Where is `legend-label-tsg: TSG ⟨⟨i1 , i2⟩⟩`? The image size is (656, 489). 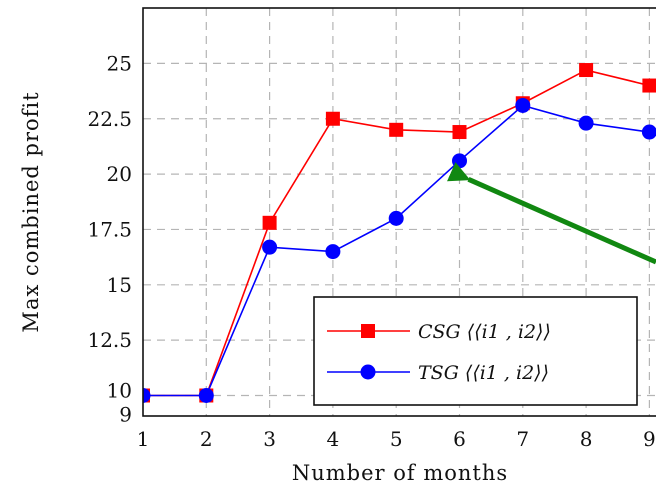
legend-label-tsg: TSG ⟨⟨i1 , i2⟩⟩ is located at coordinates (483, 373).